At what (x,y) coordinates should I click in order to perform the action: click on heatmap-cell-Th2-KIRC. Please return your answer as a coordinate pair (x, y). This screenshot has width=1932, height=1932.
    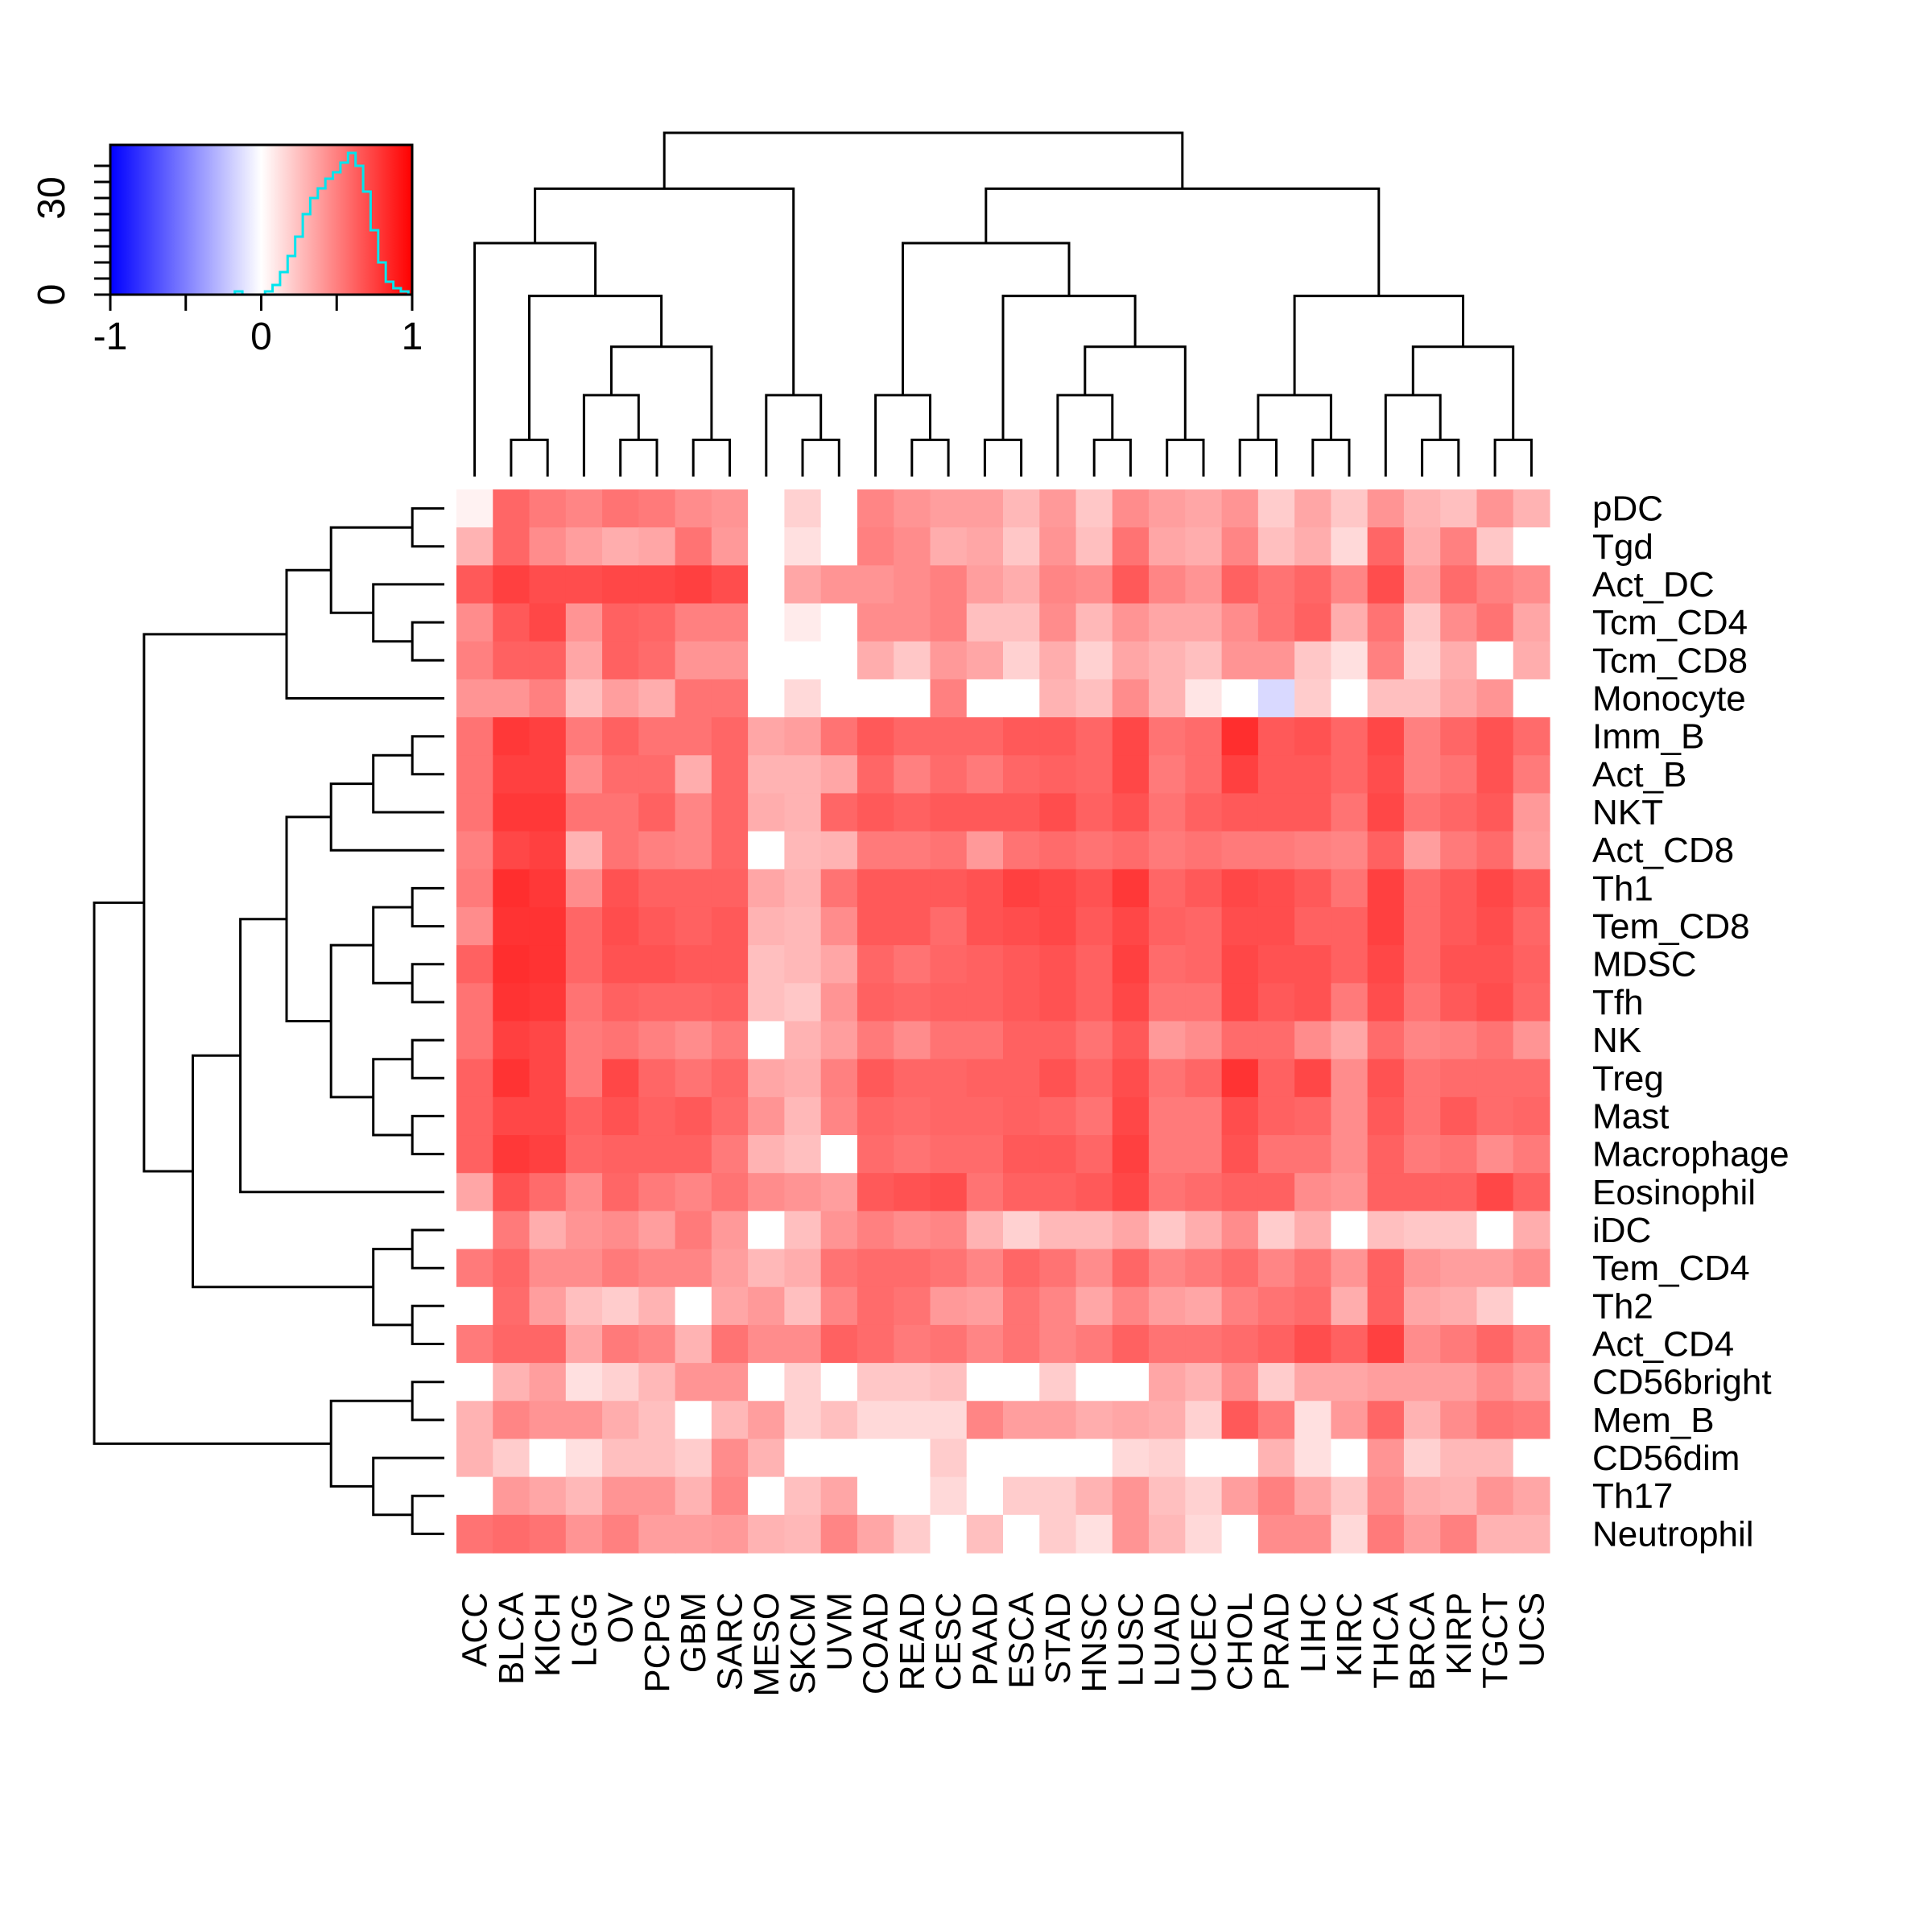
    Looking at the image, I should click on (1349, 1306).